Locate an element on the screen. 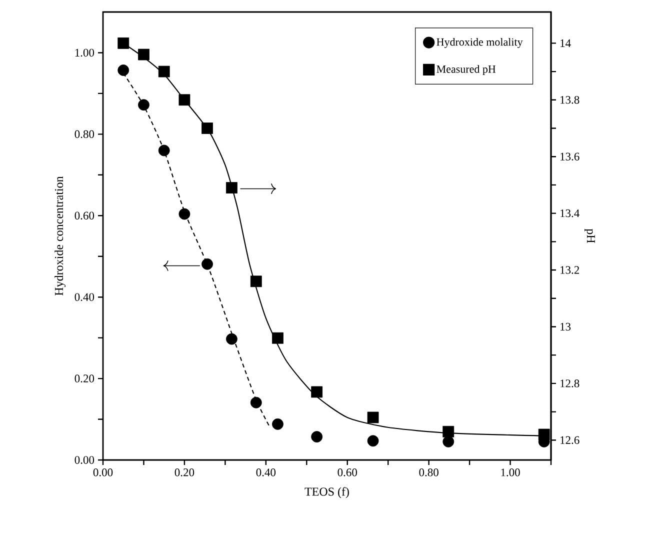 The height and width of the screenshot is (538, 652). y2-tick-label: 13.6 is located at coordinates (570, 156).